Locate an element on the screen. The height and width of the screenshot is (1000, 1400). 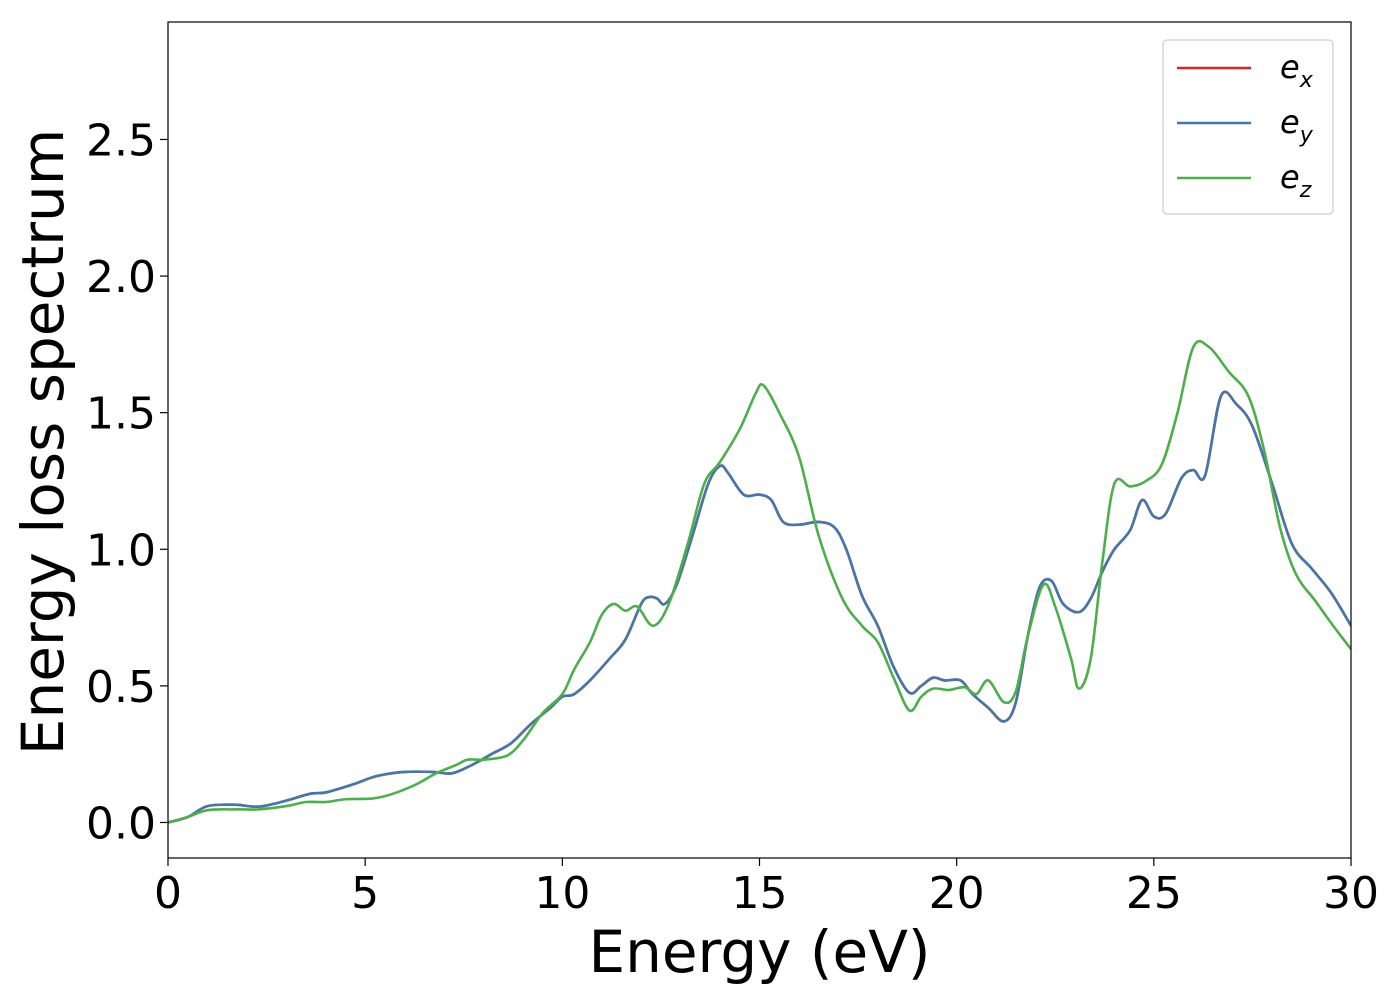
x-axis-label: Energy (eV) is located at coordinates (759, 952).